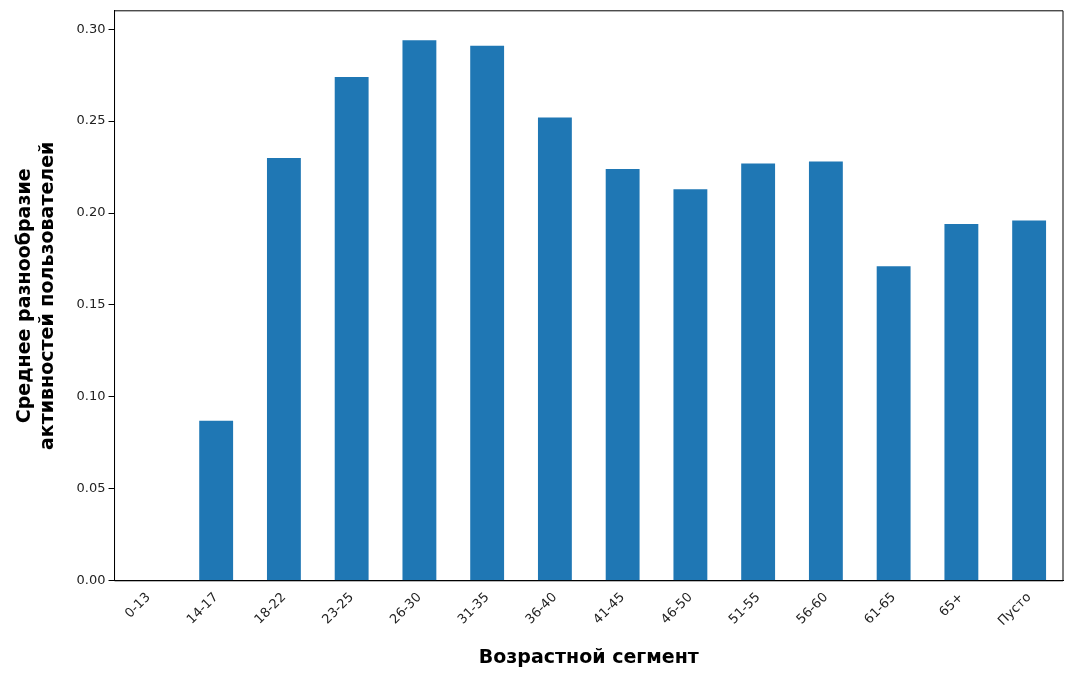  Describe the element at coordinates (35, 295) in the screenshot. I see `y-axis-title: Среднее разнообразие активностей пользователей` at that location.